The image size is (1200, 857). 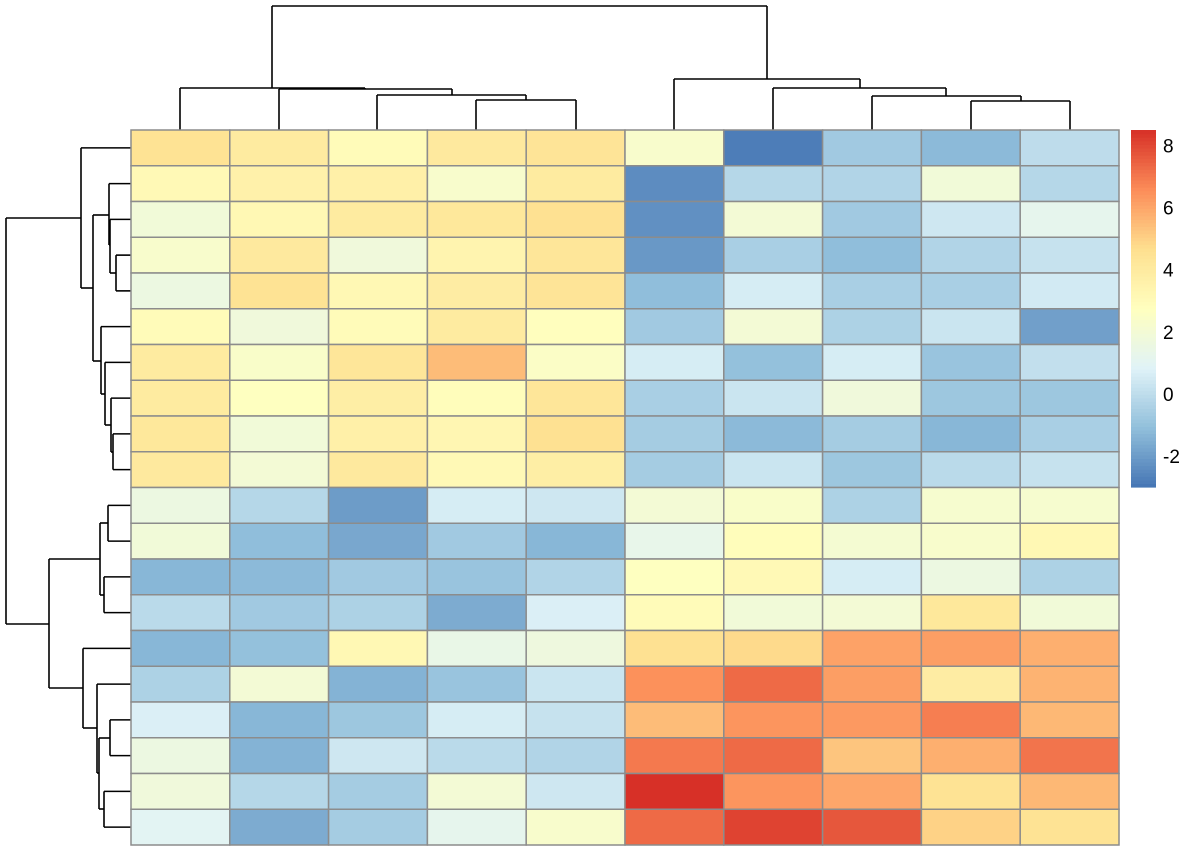 What do you see at coordinates (1069, 684) in the screenshot?
I see `heatmap-cell-r16-c10` at bounding box center [1069, 684].